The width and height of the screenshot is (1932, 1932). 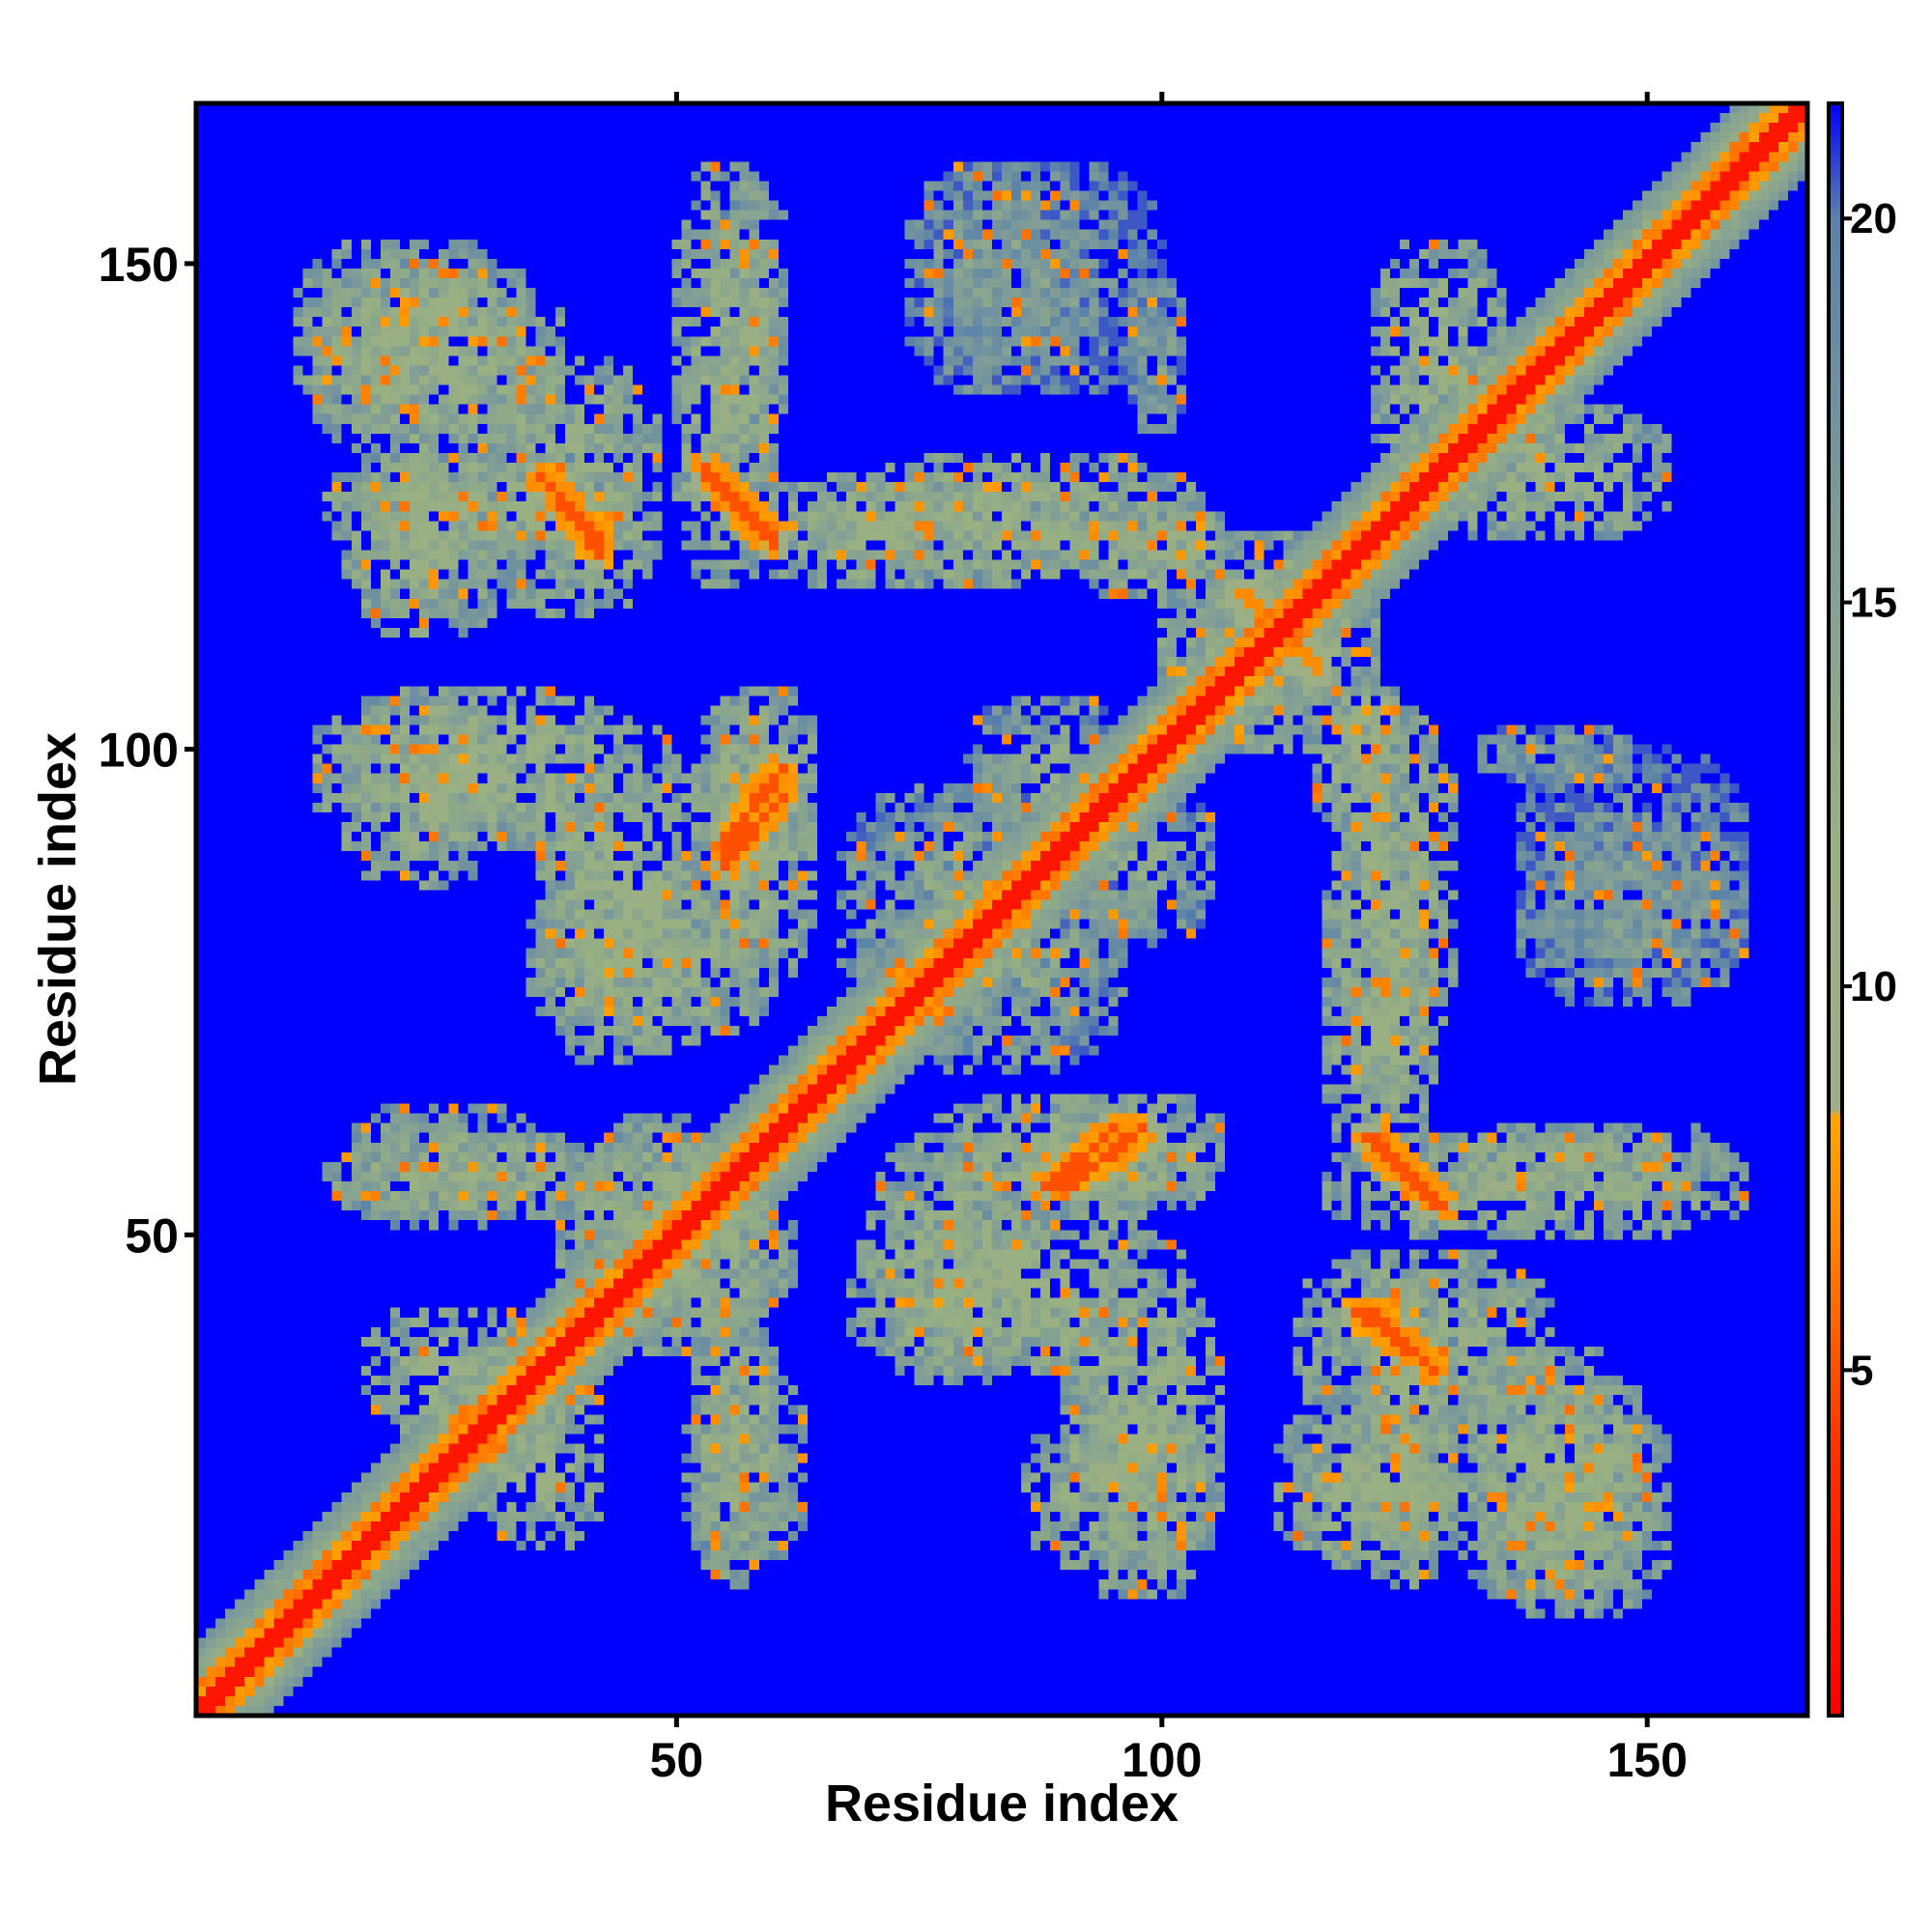 I want to click on y-tick-label: 100, so click(x=139, y=751).